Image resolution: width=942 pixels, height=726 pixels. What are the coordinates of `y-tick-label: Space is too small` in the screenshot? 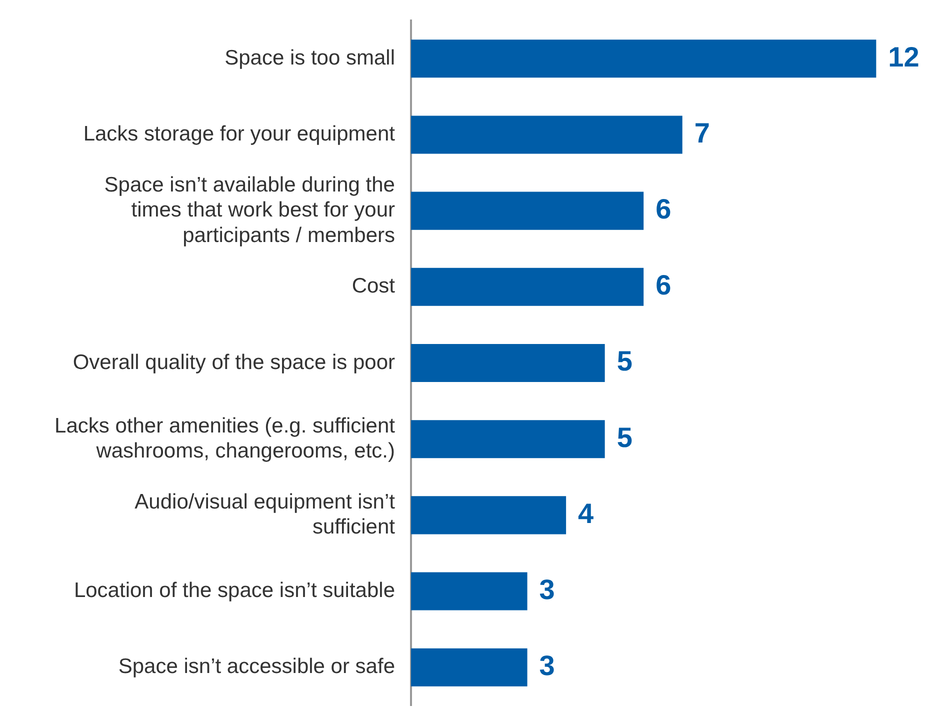 It's located at (309, 58).